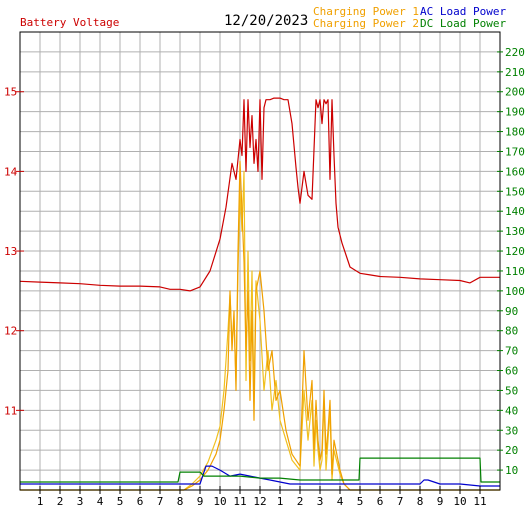 The height and width of the screenshot is (510, 527). I want to click on right-axis-tick-label: 90, so click(511, 311).